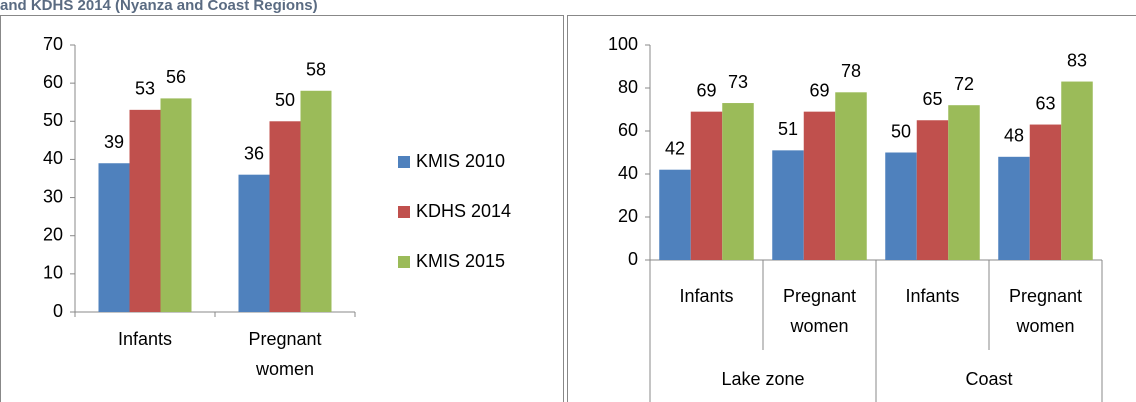 This screenshot has width=1136, height=402. I want to click on data-label: 78, so click(851, 71).